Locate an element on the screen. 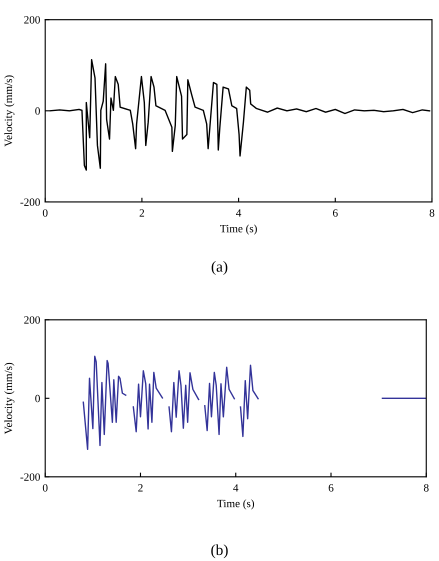  text: (b) is located at coordinates (219, 551).